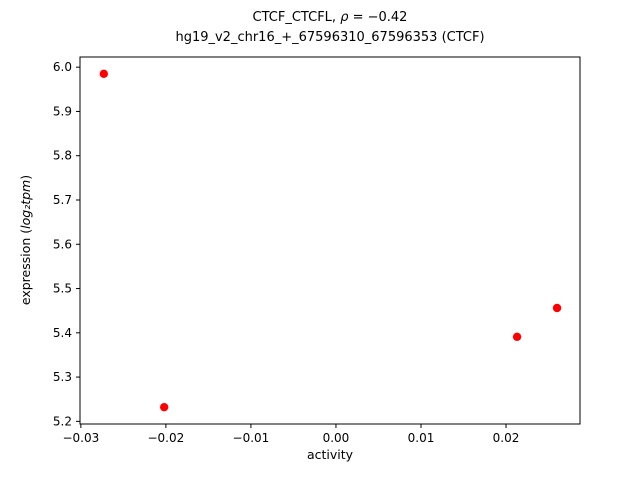  Describe the element at coordinates (62, 244) in the screenshot. I see `y-tick-label: 5.6` at that location.